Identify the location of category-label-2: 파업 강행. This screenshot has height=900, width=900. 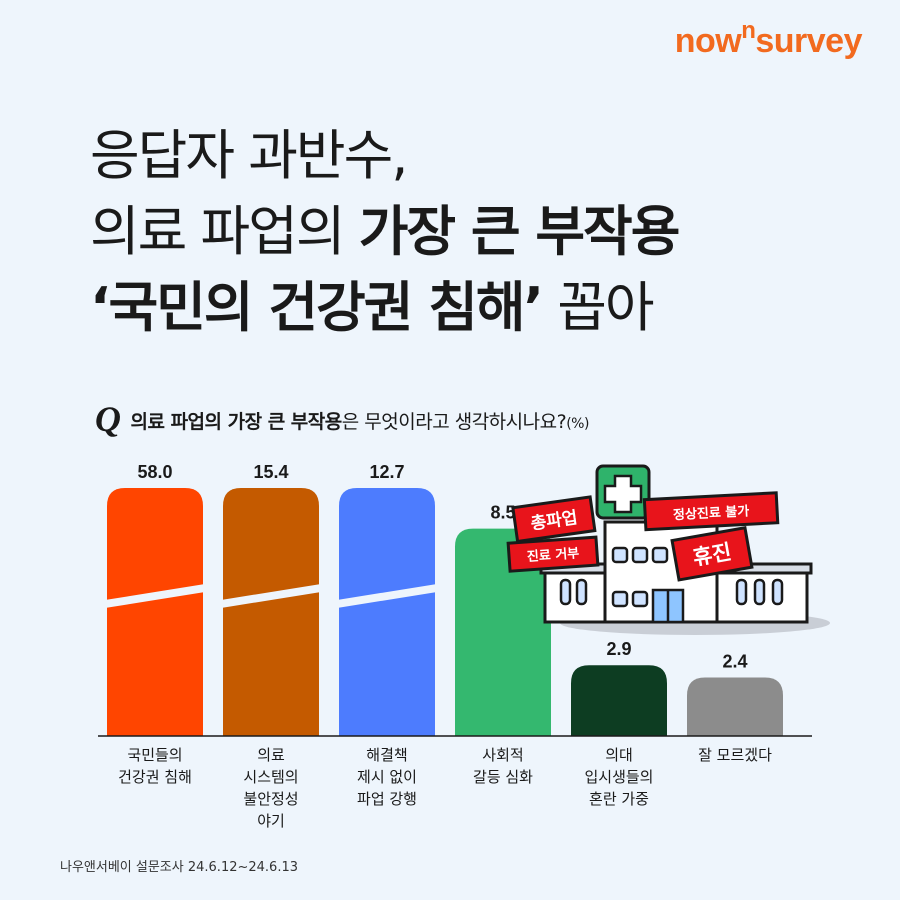
(387, 799).